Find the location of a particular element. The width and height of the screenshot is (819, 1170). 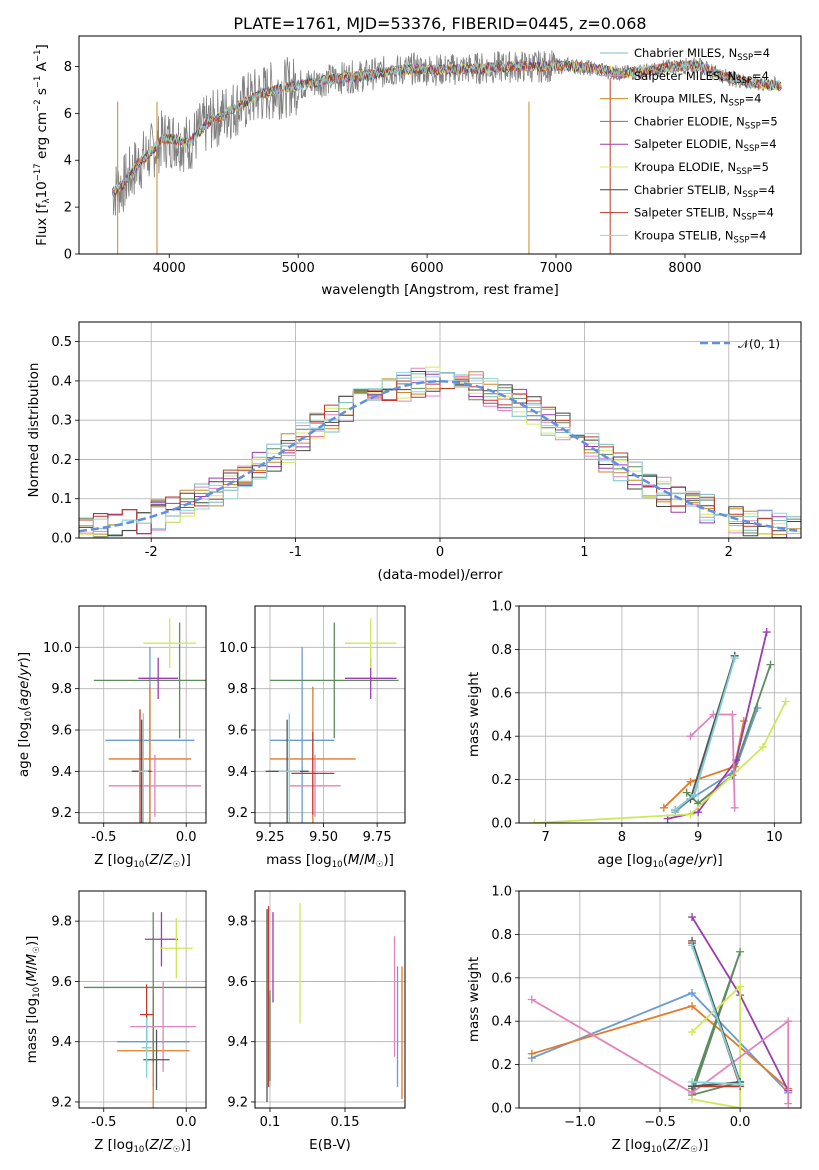

ticks-age_vs_mass: 9.25 9.50 9.75 9.2 9.4 9.6 9.8 10.0 is located at coordinates (305, 743).